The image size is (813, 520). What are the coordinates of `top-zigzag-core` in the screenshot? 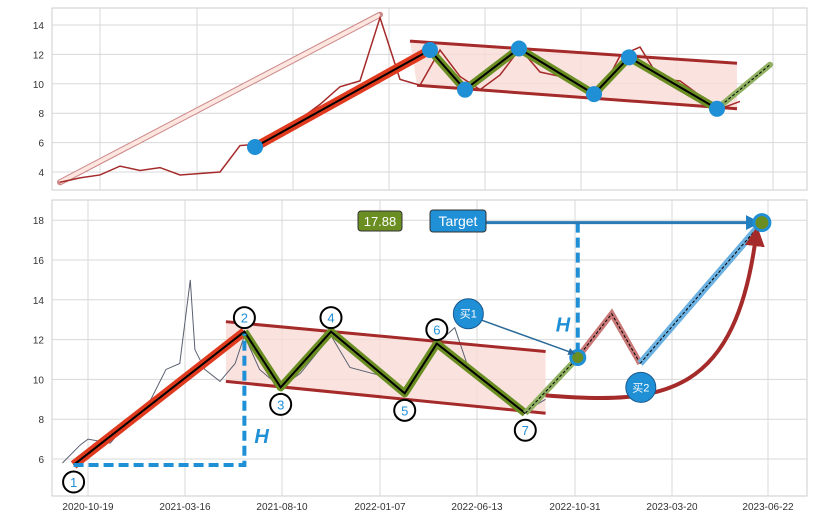 It's located at (573, 78).